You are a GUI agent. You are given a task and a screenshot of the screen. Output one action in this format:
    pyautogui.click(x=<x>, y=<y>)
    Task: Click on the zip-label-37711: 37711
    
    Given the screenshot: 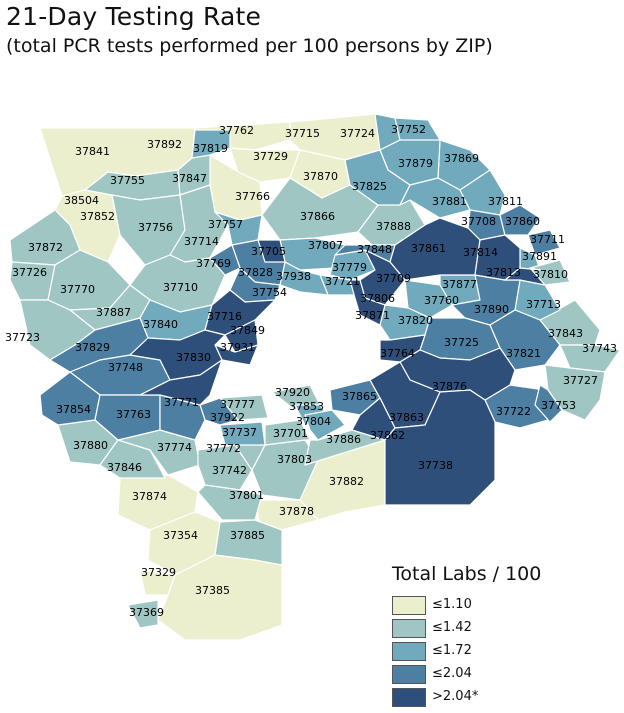 What is the action you would take?
    pyautogui.click(x=547, y=239)
    